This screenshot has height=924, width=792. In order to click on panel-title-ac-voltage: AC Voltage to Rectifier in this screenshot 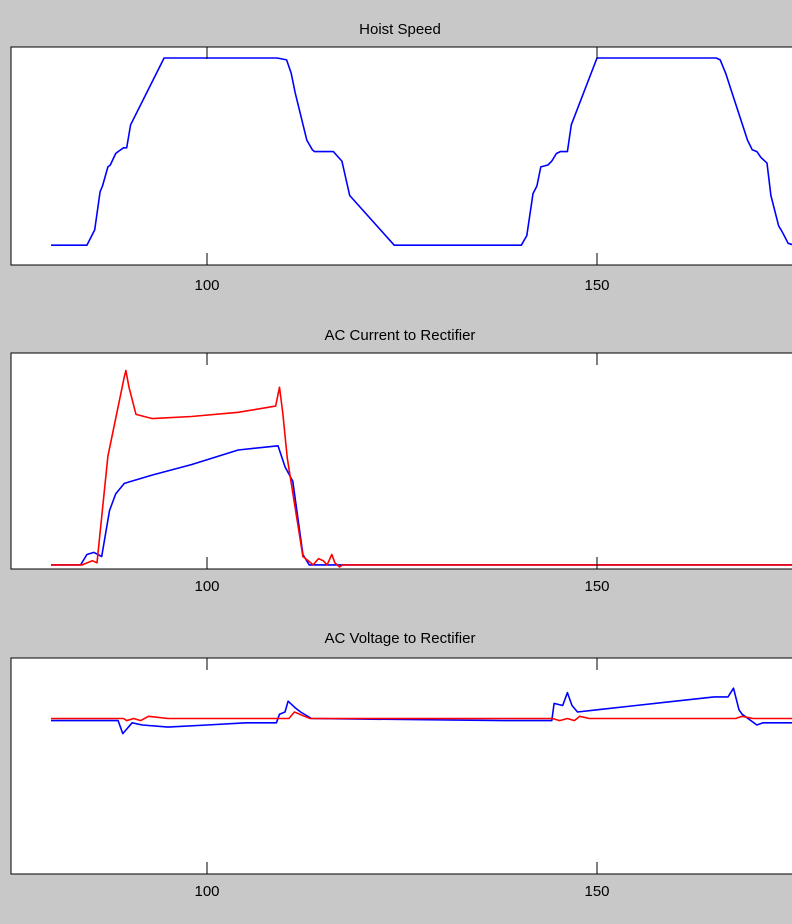, I will do `click(400, 638)`.